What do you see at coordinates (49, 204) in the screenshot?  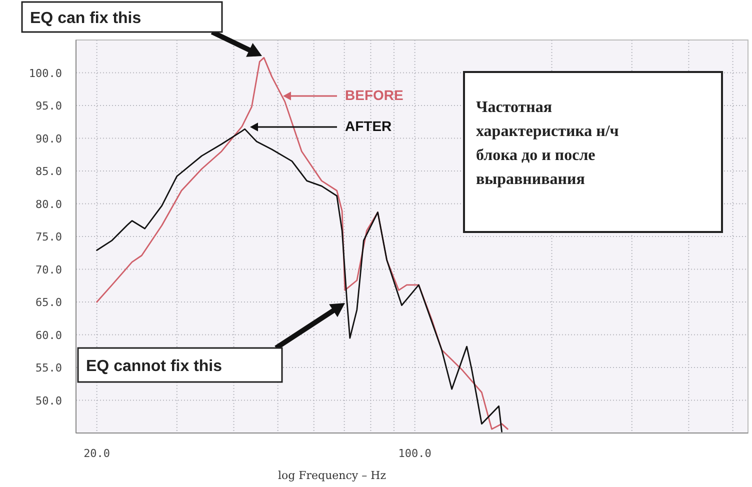 I see `y-tick-label: 80.0` at bounding box center [49, 204].